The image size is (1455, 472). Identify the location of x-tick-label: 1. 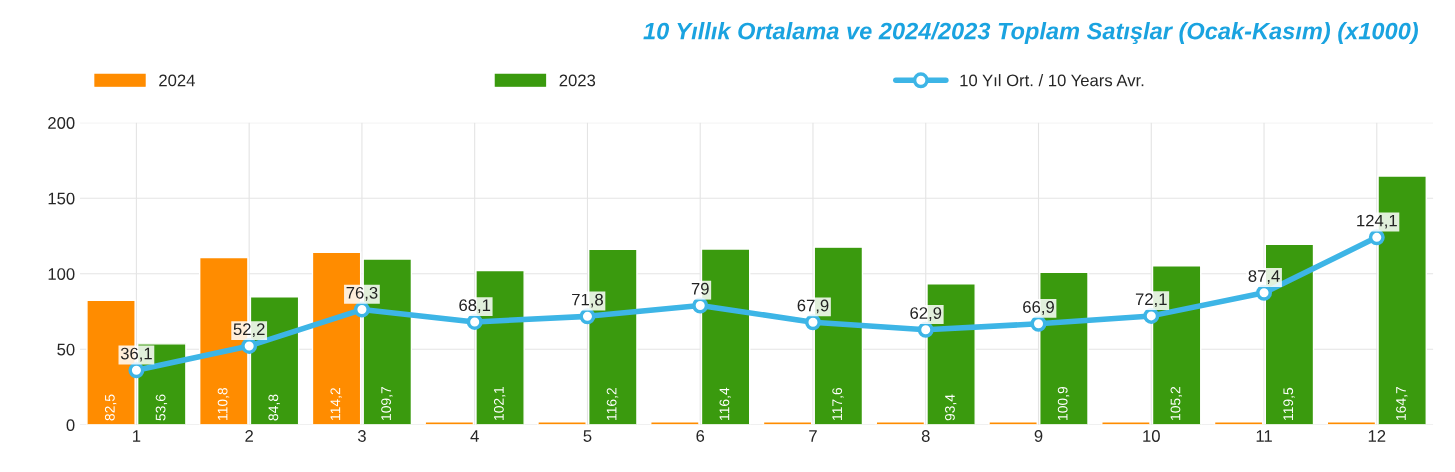
(137, 436).